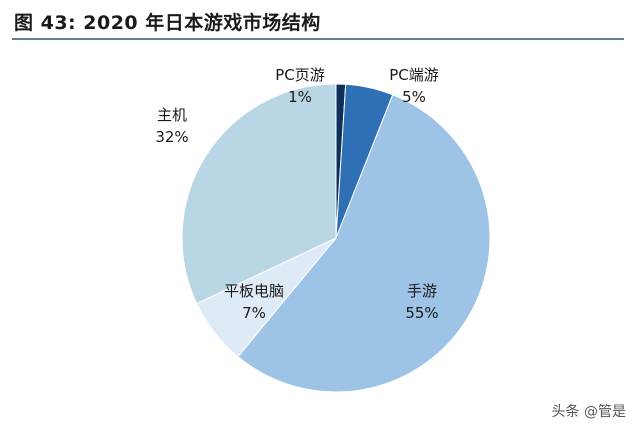  What do you see at coordinates (300, 75) in the screenshot?
I see `slice-label: PC页游` at bounding box center [300, 75].